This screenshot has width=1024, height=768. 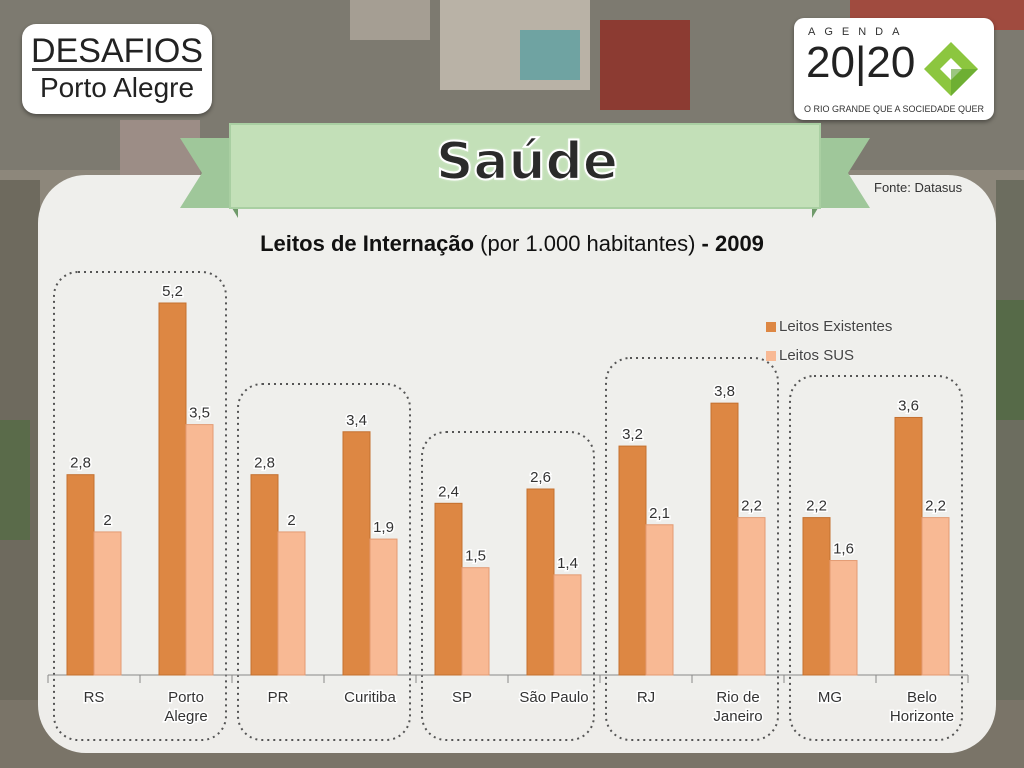 What do you see at coordinates (771, 356) in the screenshot?
I see `legend-swatch-sus` at bounding box center [771, 356].